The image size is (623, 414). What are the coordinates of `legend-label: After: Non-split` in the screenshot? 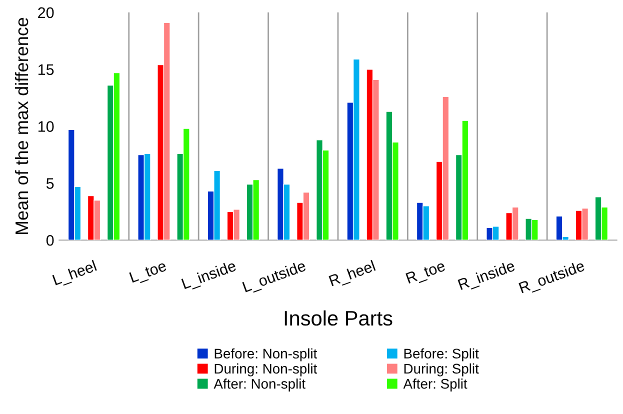 It's located at (260, 385).